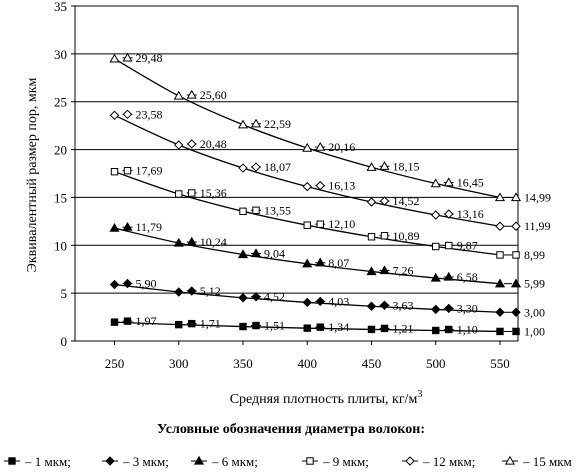  I want to click on data-label: 18,07, so click(277, 167).